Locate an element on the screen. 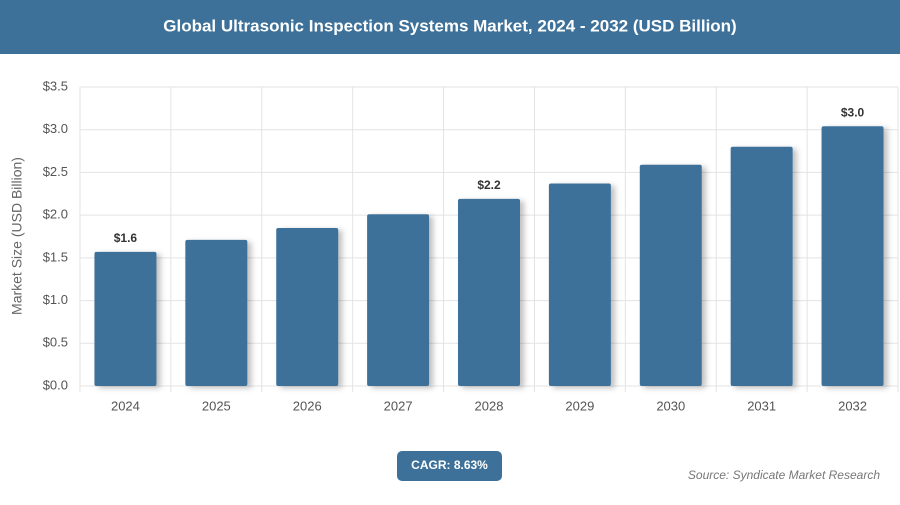 This screenshot has width=900, height=505. y-tick-label: $0.0 is located at coordinates (55, 384).